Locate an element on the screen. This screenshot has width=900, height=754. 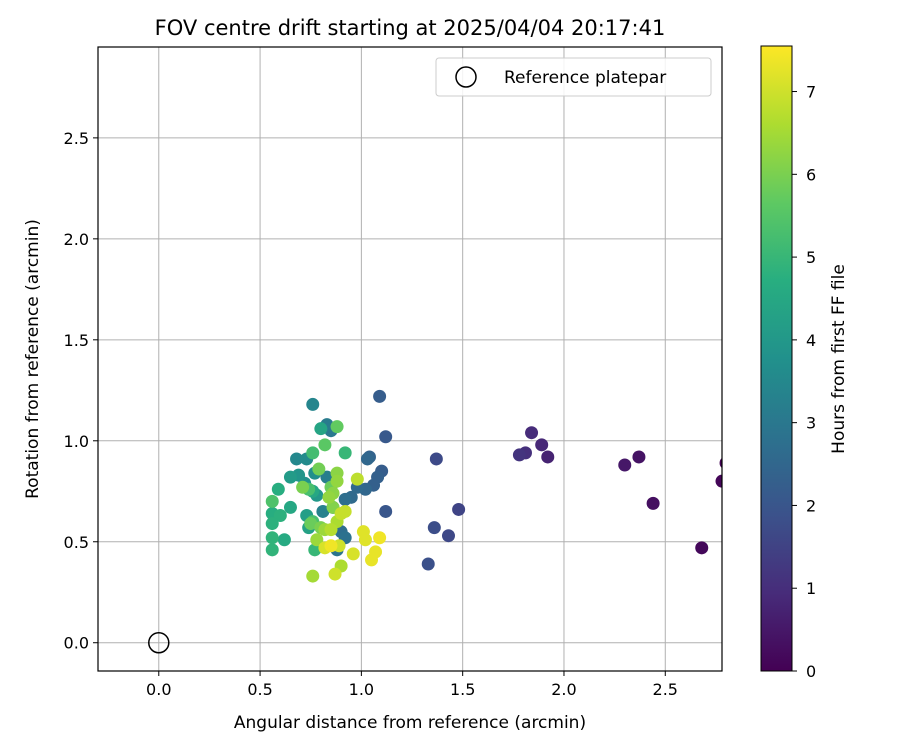
y-tick-label: 0.0 is located at coordinates (76, 643).